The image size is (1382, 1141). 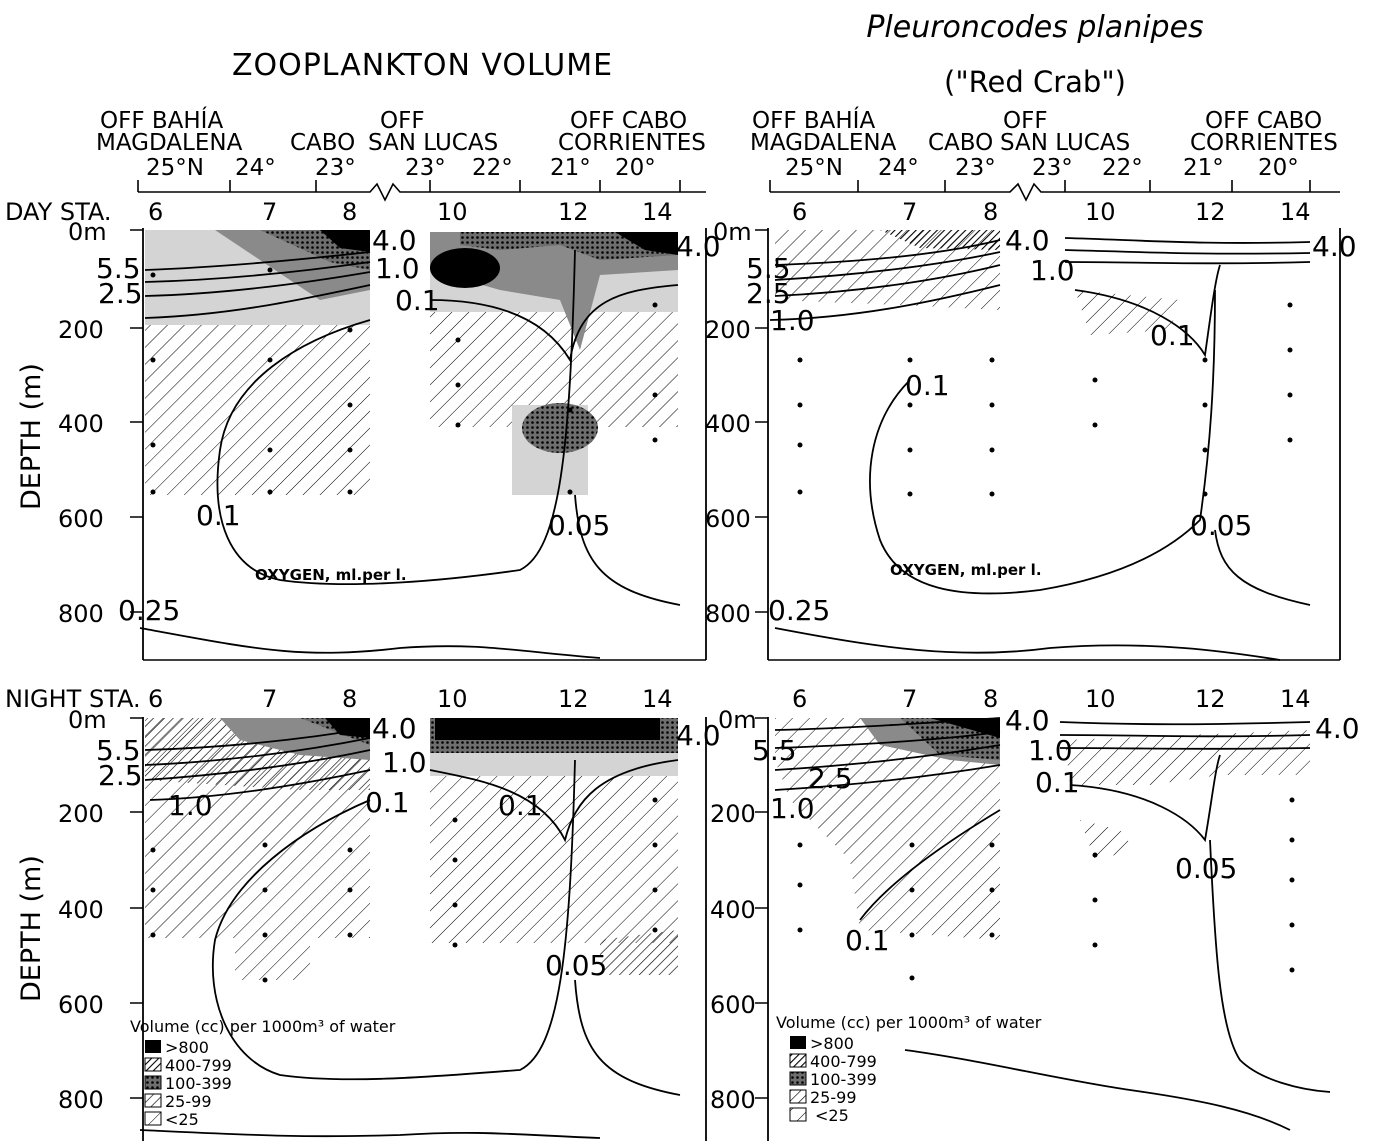 I want to click on night-zooplankton-panel, so click(x=411, y=849).